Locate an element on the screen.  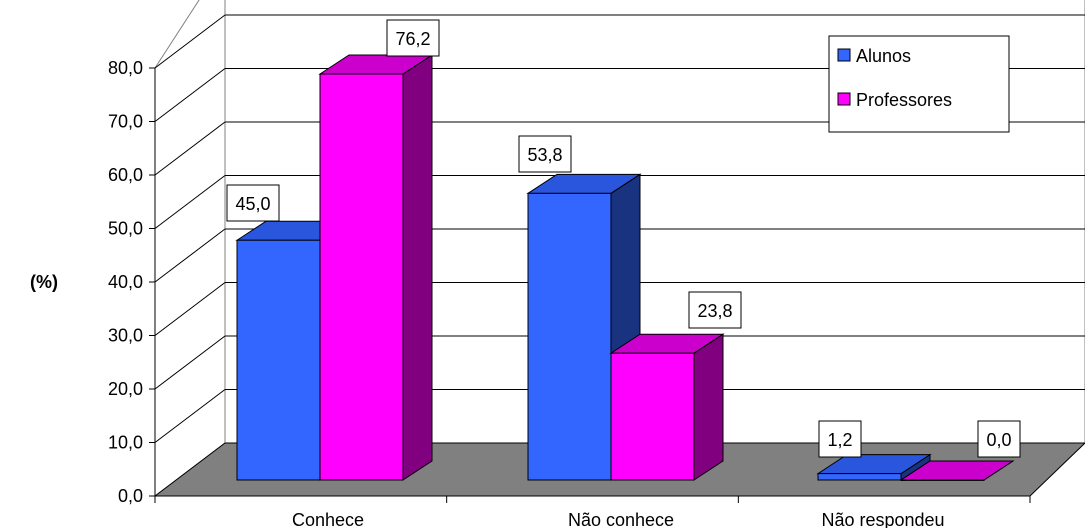
y-tick-label: 40,0 is located at coordinates (125, 282).